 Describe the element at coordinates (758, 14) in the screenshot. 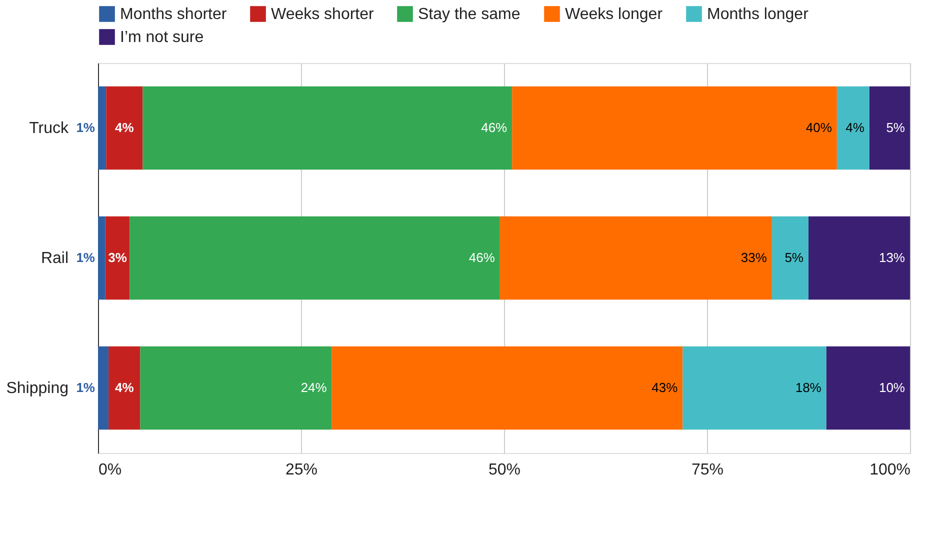

I see `legend-label: Months longer` at that location.